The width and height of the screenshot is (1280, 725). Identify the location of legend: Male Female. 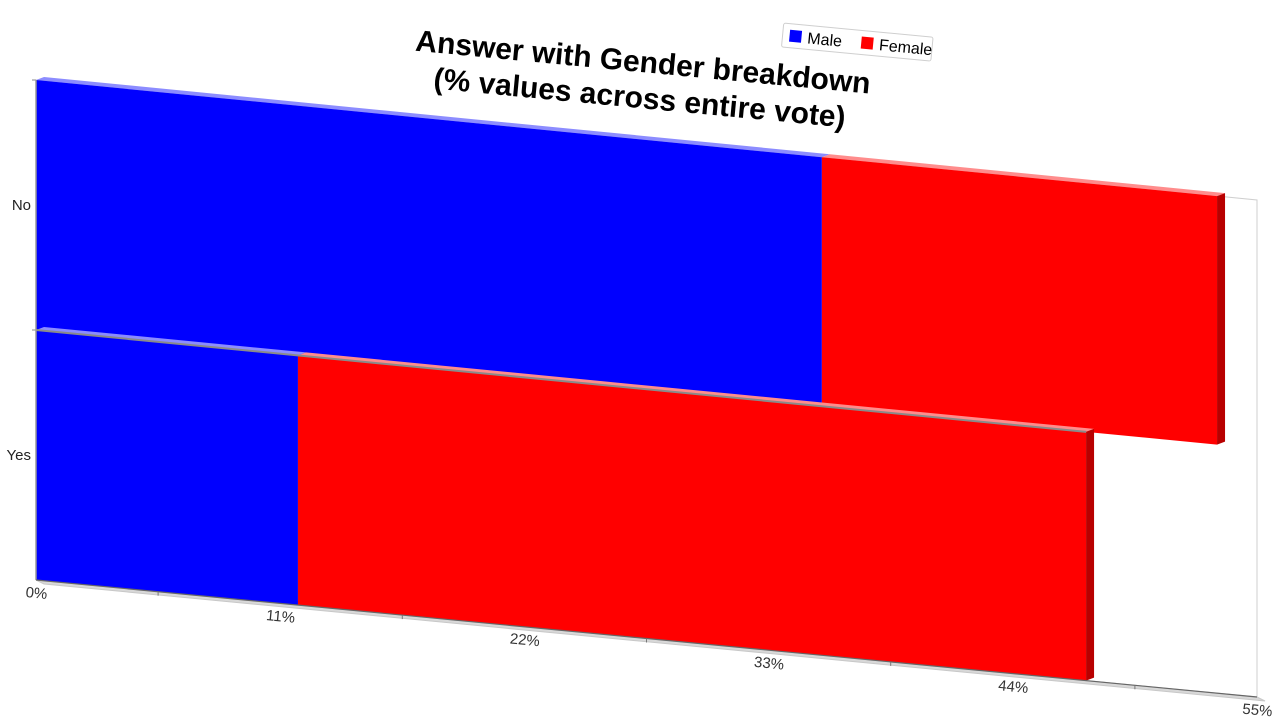
(857, 42).